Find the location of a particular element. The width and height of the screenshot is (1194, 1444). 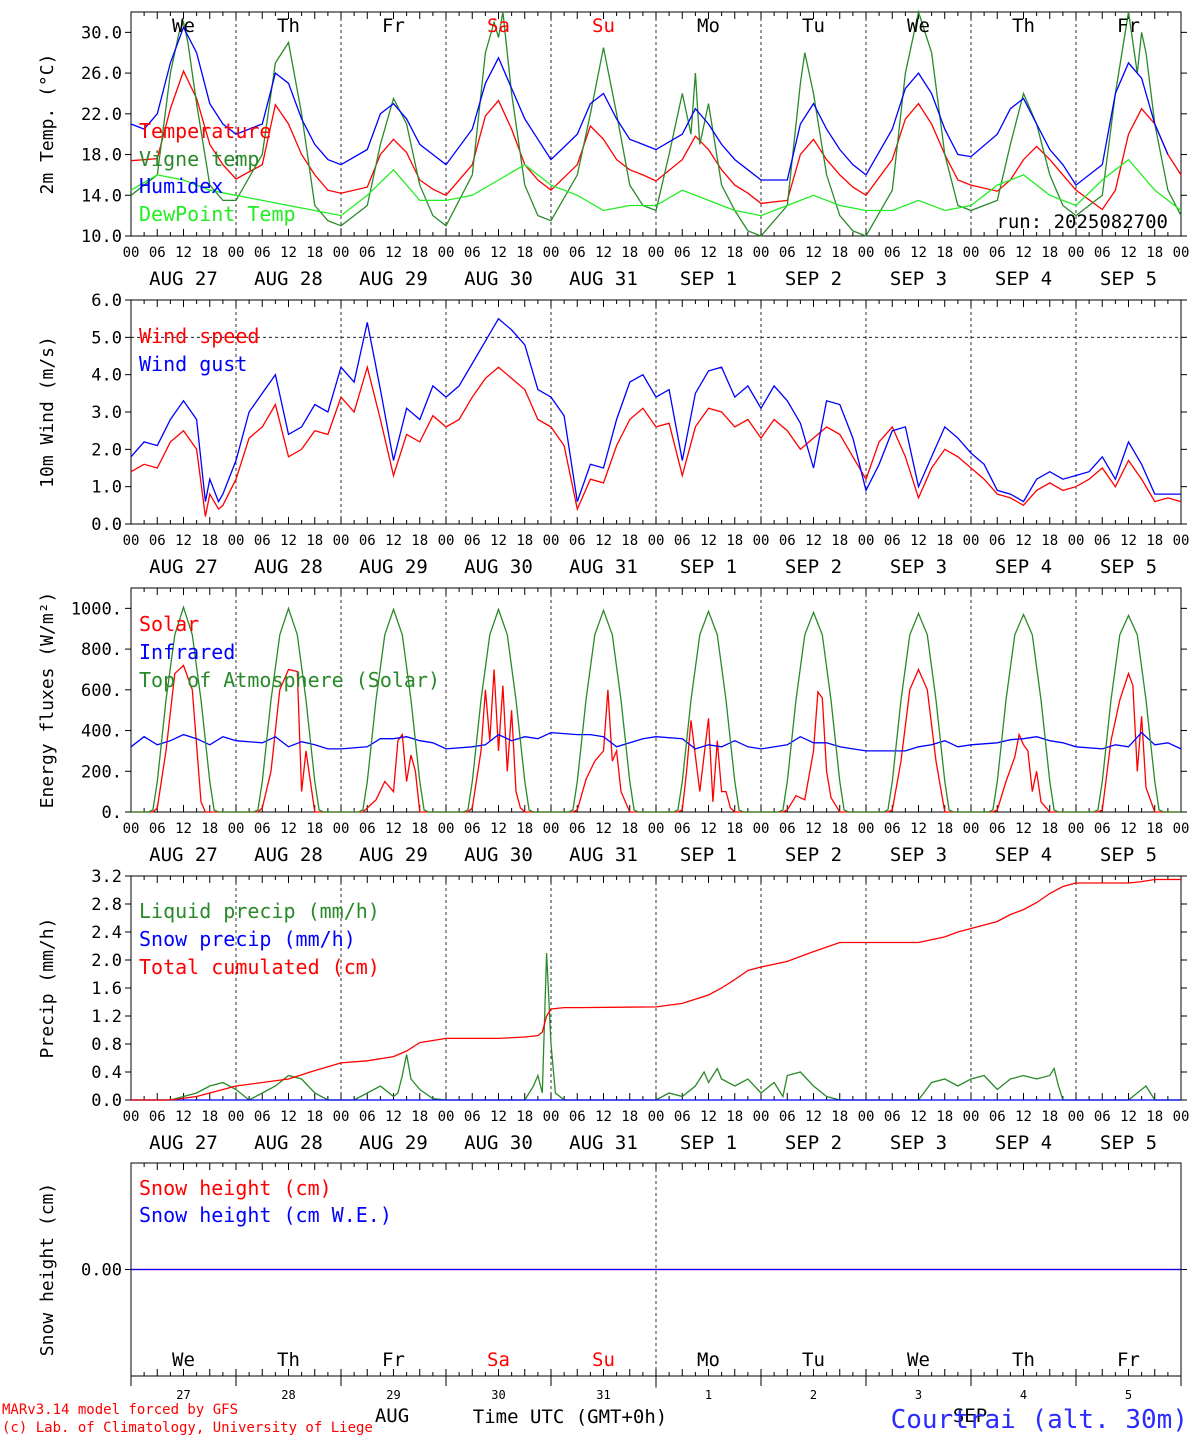

y-tick-label: 3.0 is located at coordinates (106, 413).